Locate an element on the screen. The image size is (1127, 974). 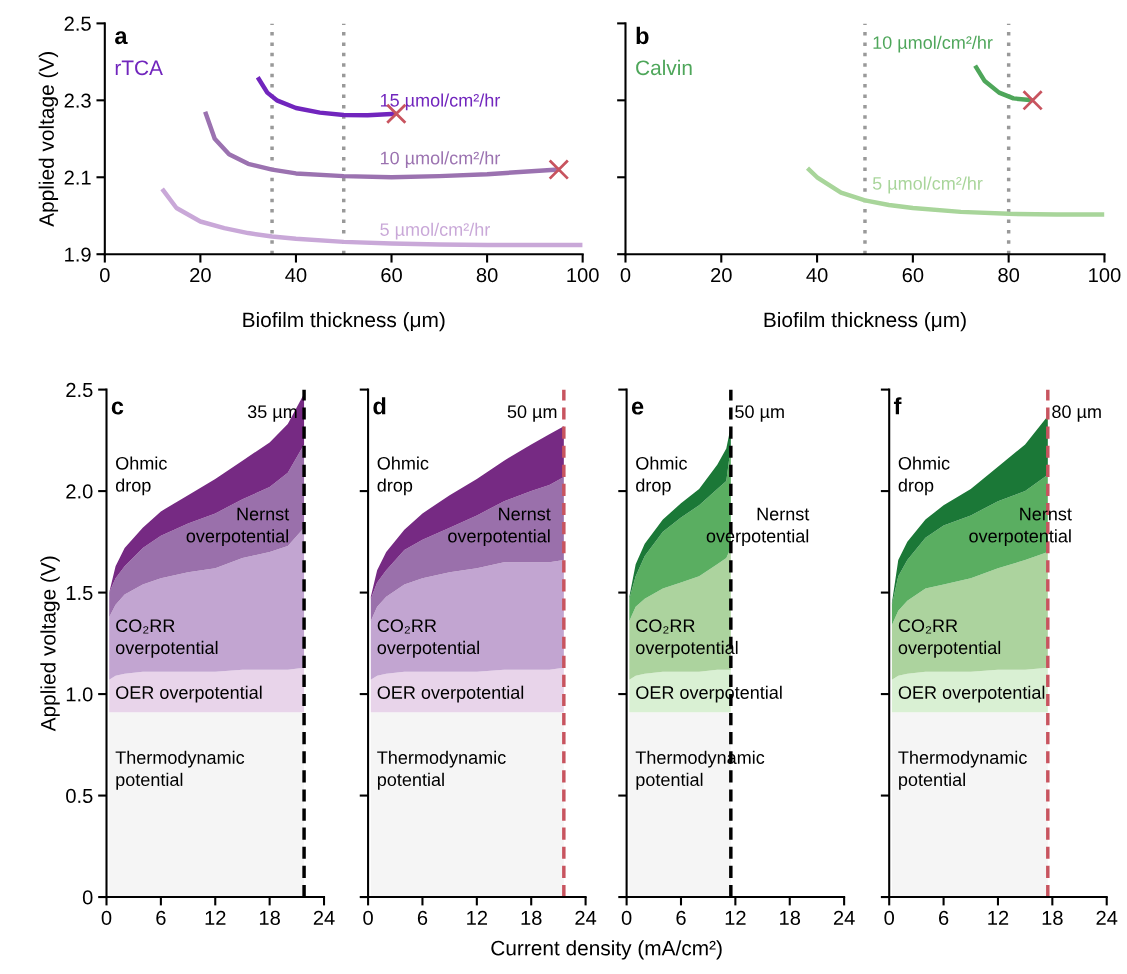
y-tick-label: 1.5 is located at coordinates (79, 593).